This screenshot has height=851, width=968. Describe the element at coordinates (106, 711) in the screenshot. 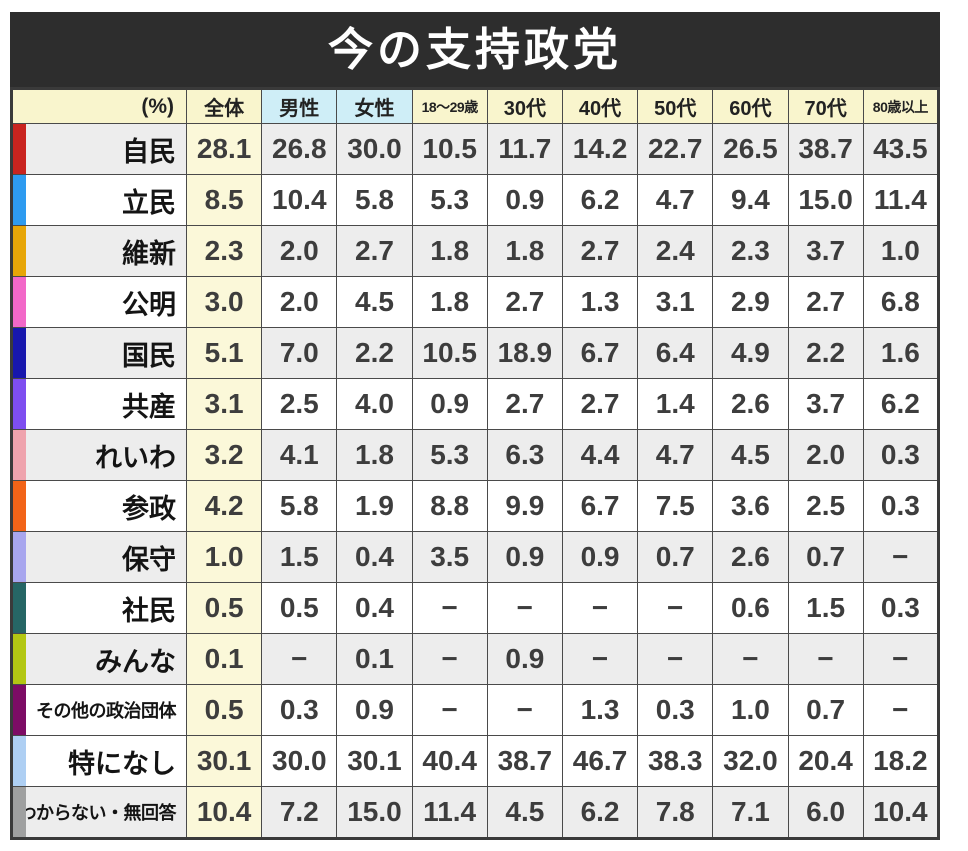

I see `party-label: その他の政治団体` at that location.